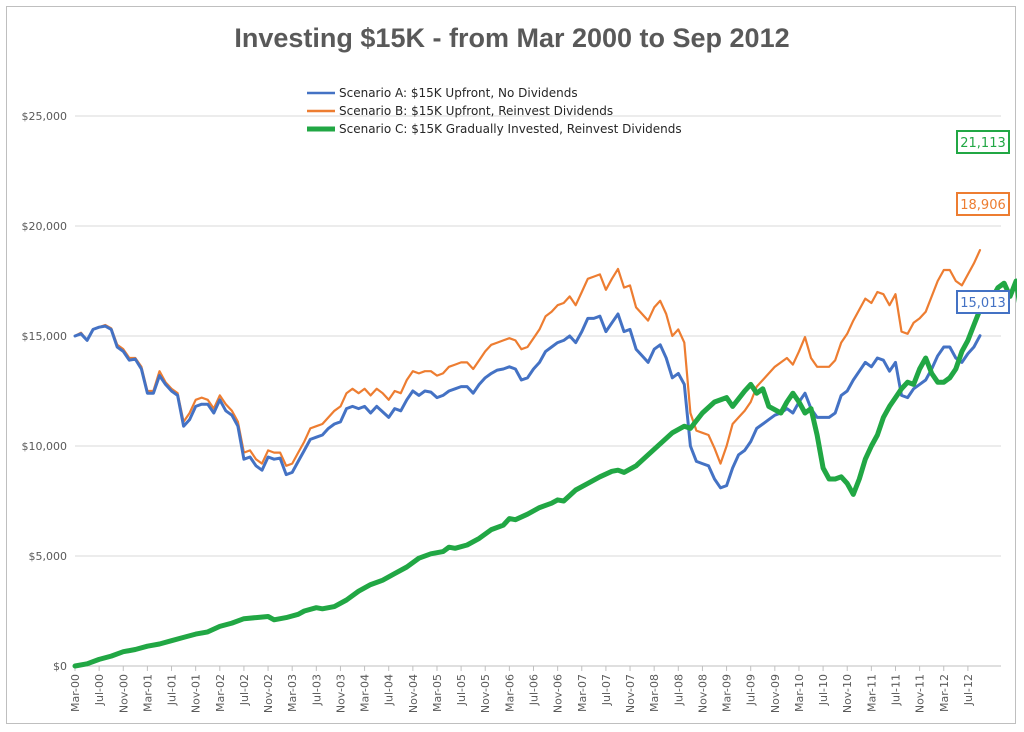 The height and width of the screenshot is (732, 1024). Describe the element at coordinates (678, 690) in the screenshot. I see `x-tick-label: Jul-08` at that location.